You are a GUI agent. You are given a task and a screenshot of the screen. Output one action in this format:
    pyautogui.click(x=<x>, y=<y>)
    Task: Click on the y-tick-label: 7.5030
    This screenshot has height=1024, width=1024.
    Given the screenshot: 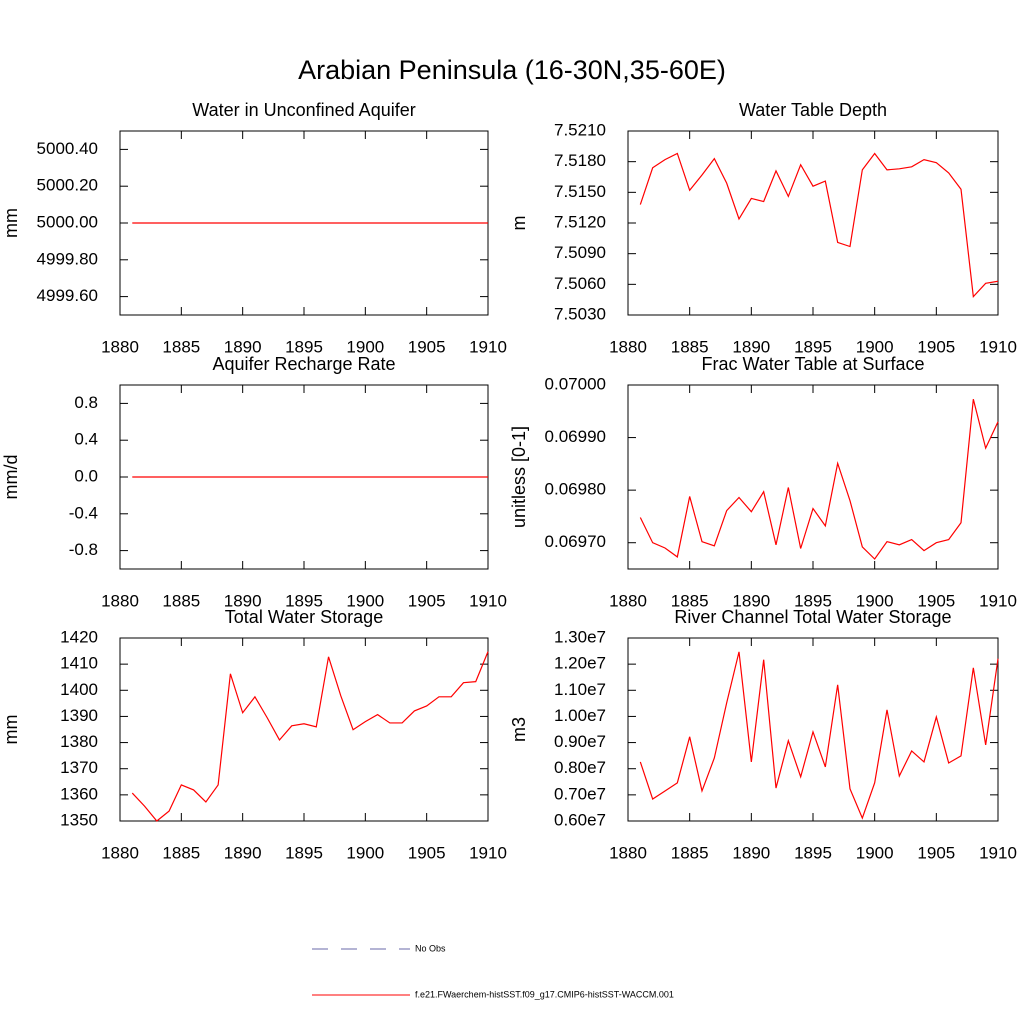 What is the action you would take?
    pyautogui.click(x=580, y=313)
    